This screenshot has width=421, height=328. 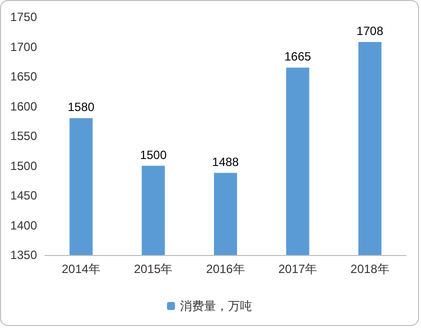 What do you see at coordinates (298, 269) in the screenshot?
I see `x-tick-label: 2017年` at bounding box center [298, 269].